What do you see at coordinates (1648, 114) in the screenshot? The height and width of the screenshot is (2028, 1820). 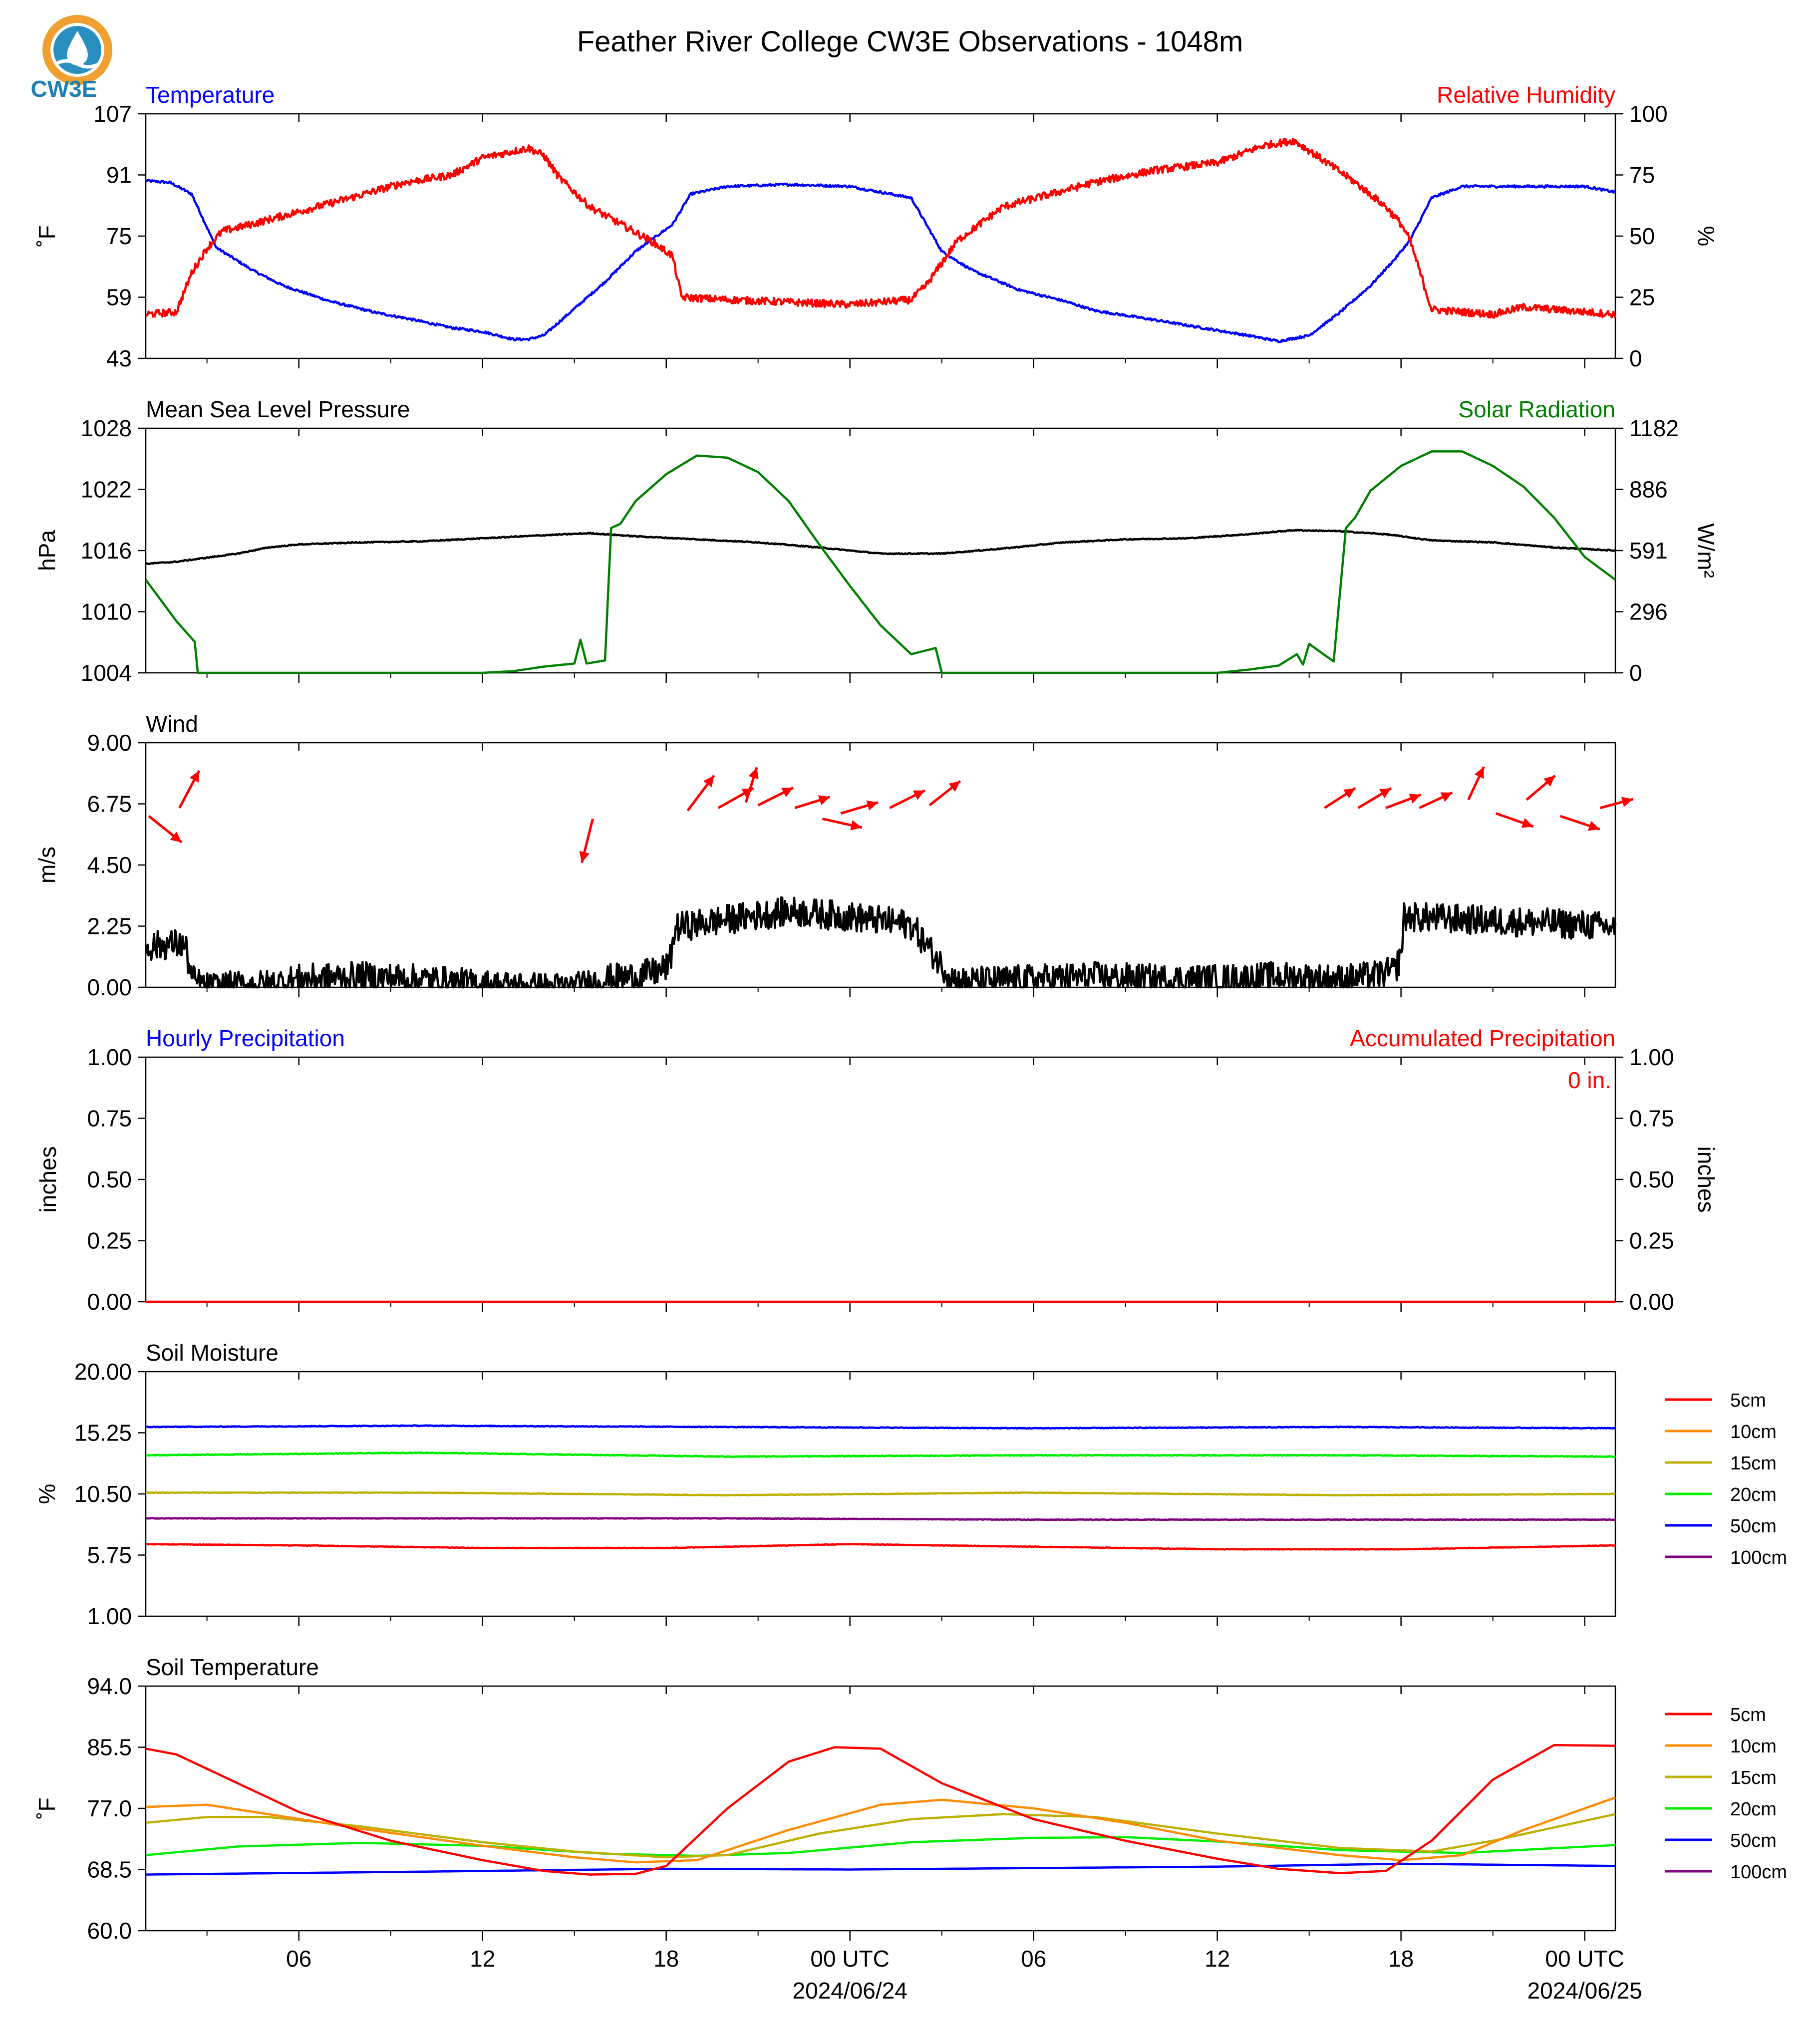 I see `y-tick-label-right: 100` at bounding box center [1648, 114].